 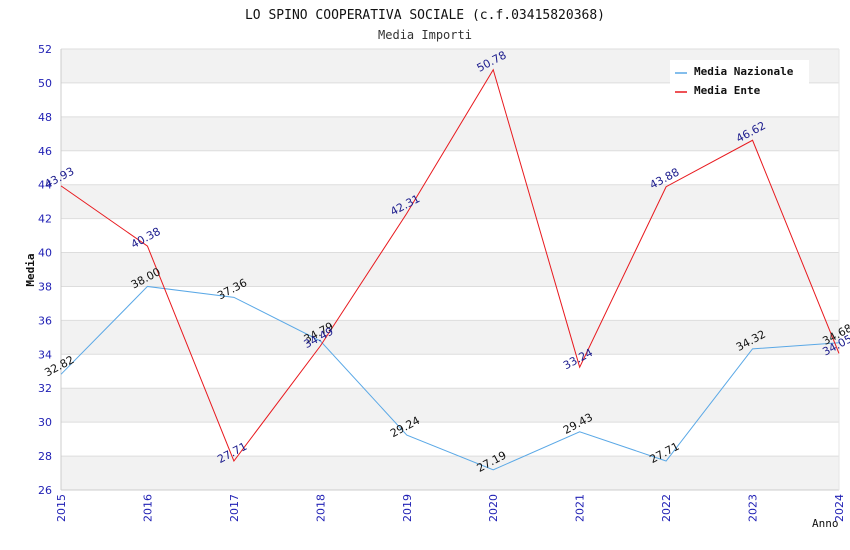 I want to click on x-tick-label: 2023, so click(x=753, y=508).